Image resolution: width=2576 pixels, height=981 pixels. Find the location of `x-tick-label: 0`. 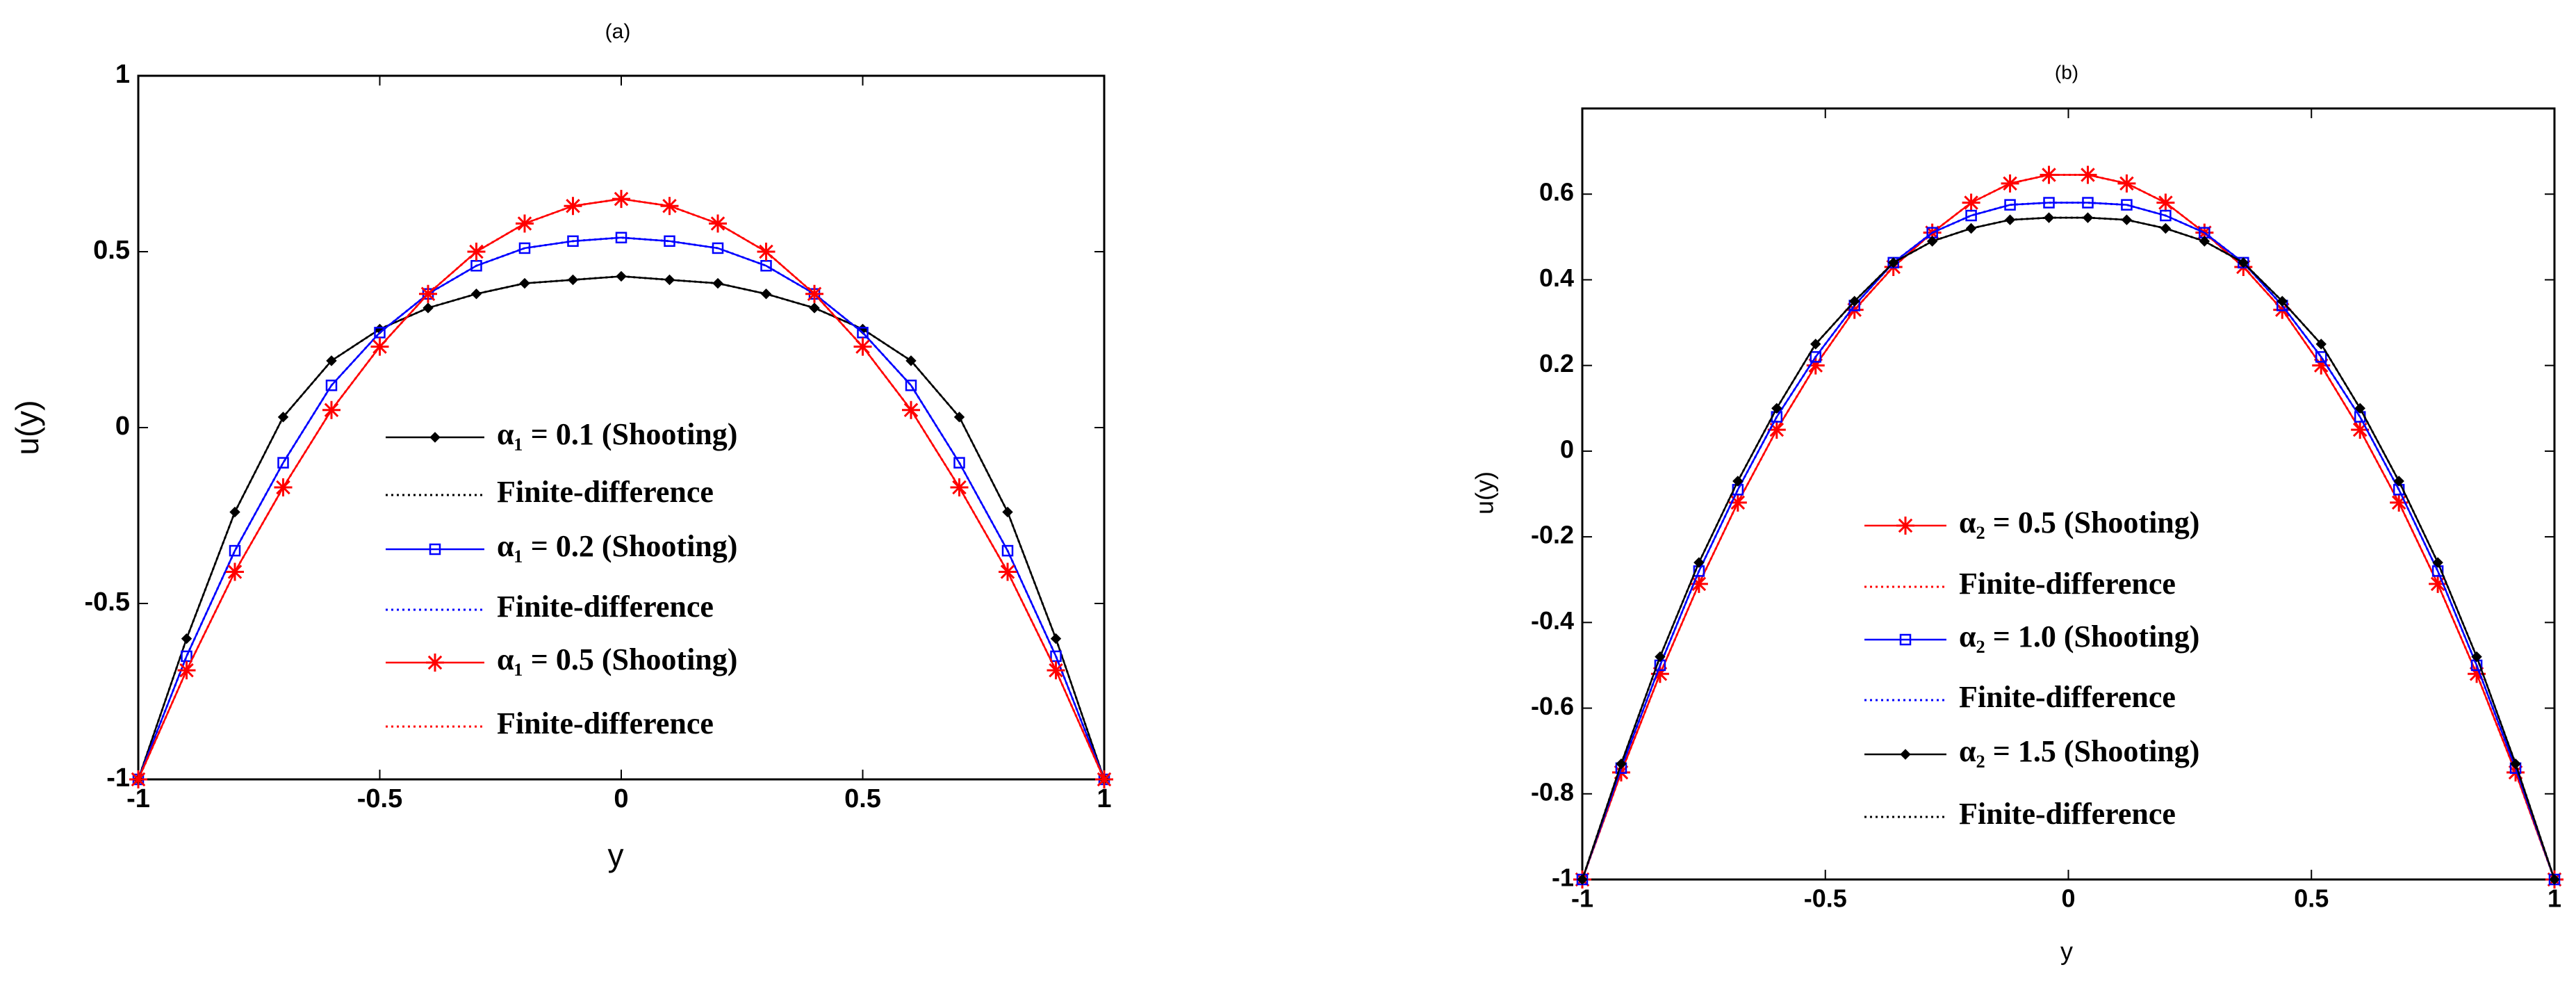

x-tick-label: 0 is located at coordinates (621, 798).